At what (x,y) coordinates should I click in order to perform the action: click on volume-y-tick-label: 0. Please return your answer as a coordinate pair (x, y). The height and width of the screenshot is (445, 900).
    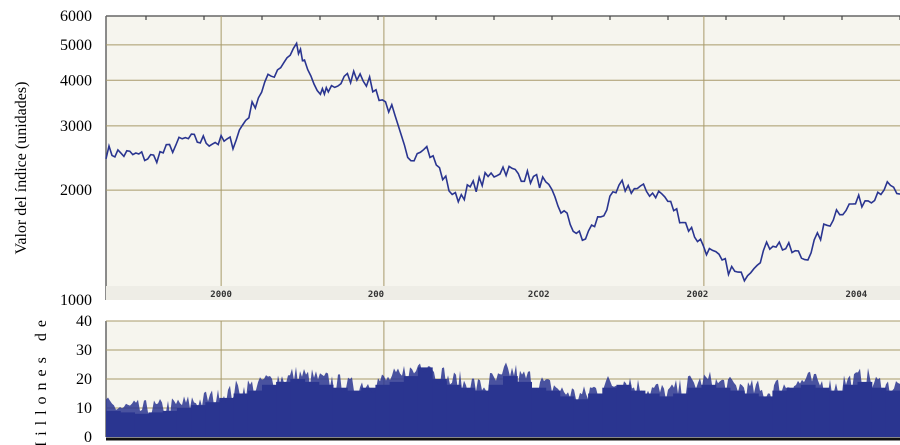
    Looking at the image, I should click on (88, 437).